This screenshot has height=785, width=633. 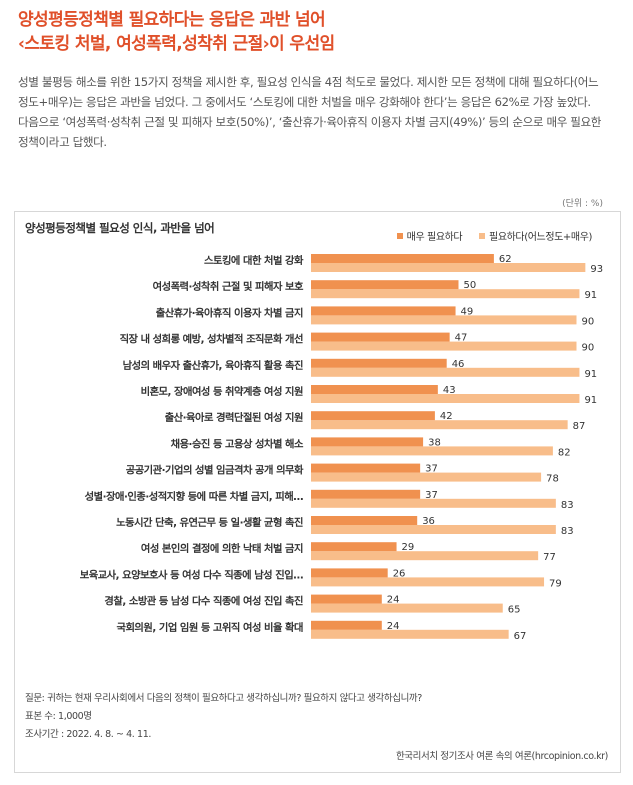 I want to click on value-label-total: 77, so click(x=549, y=557).